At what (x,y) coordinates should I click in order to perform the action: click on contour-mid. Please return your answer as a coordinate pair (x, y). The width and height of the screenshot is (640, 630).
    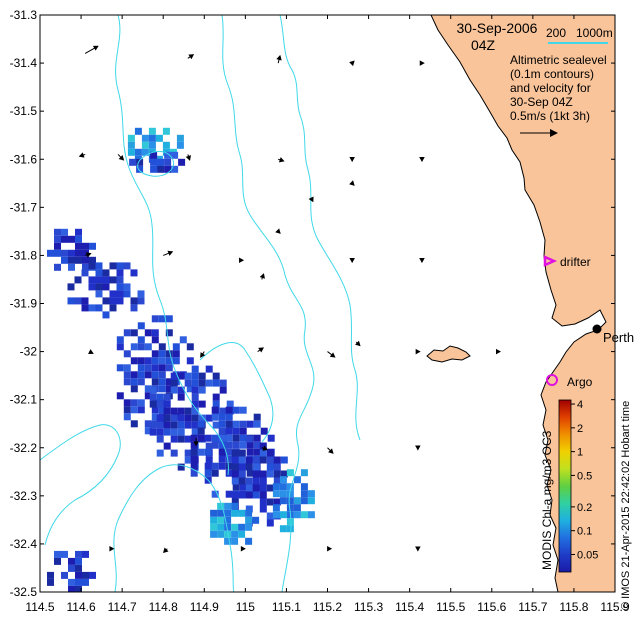
    Looking at the image, I should click on (236, 392).